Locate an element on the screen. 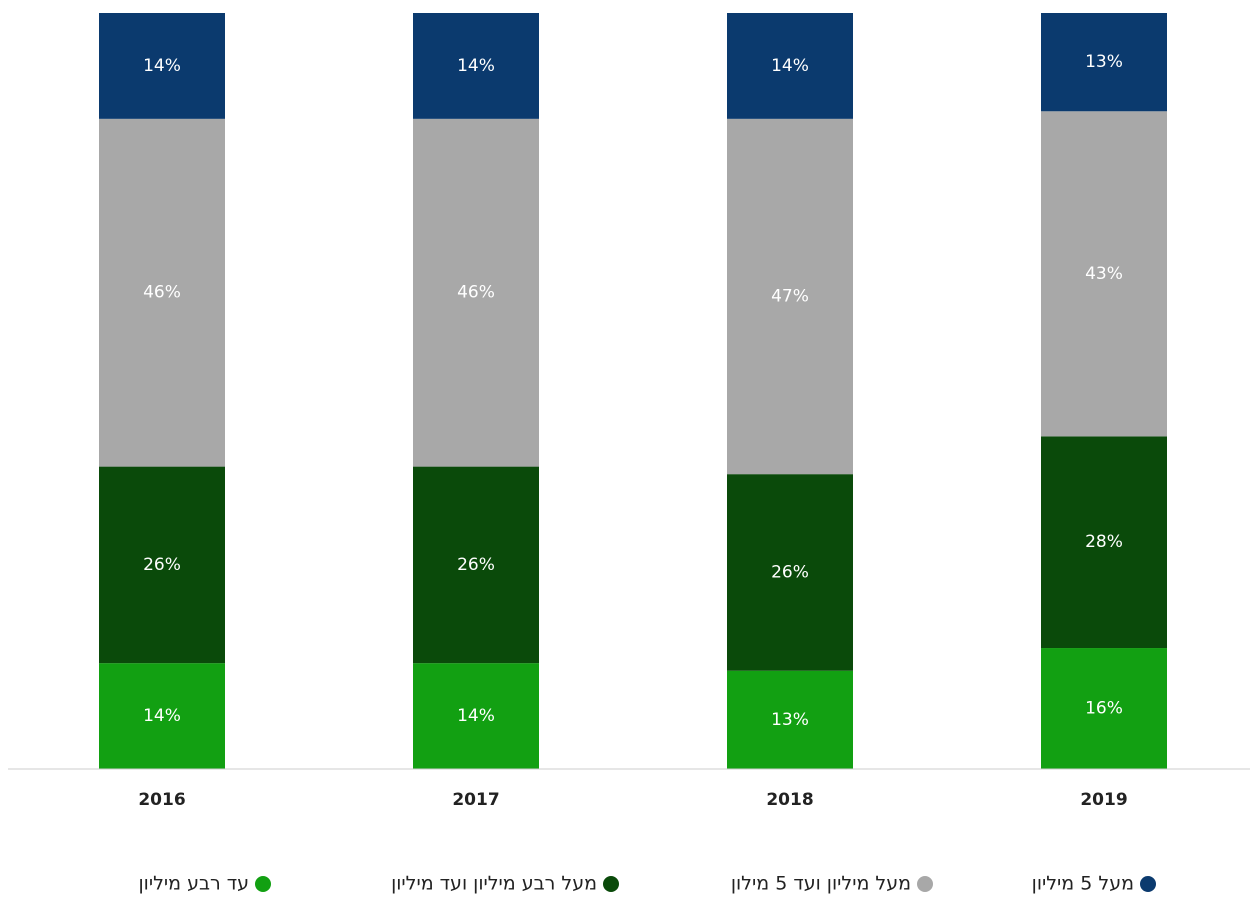 The image size is (1250, 924). legend-label: מעל מיליון ועד 5 מילון is located at coordinates (821, 884).